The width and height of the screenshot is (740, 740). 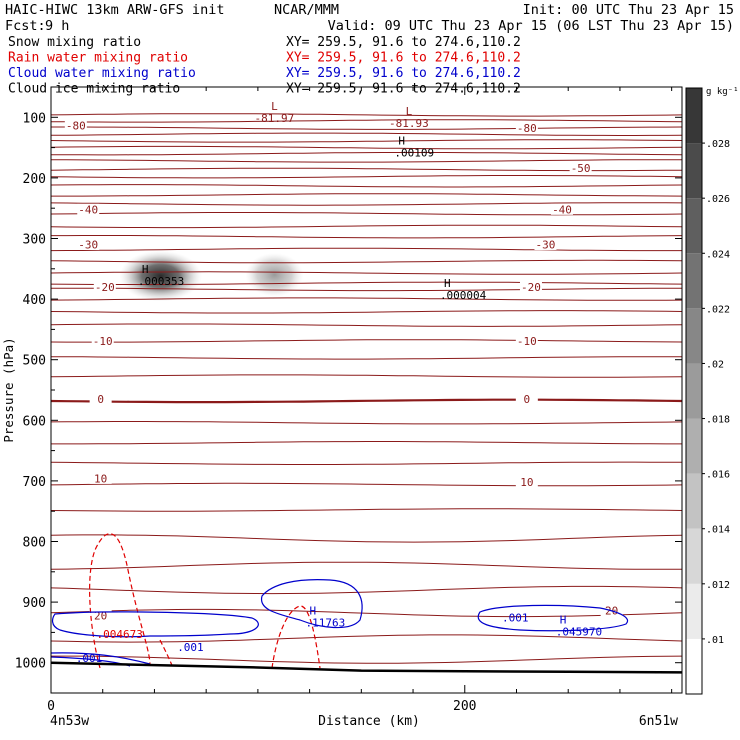 I want to click on field-legend-name: Snow mixing ratio, so click(x=74, y=42).